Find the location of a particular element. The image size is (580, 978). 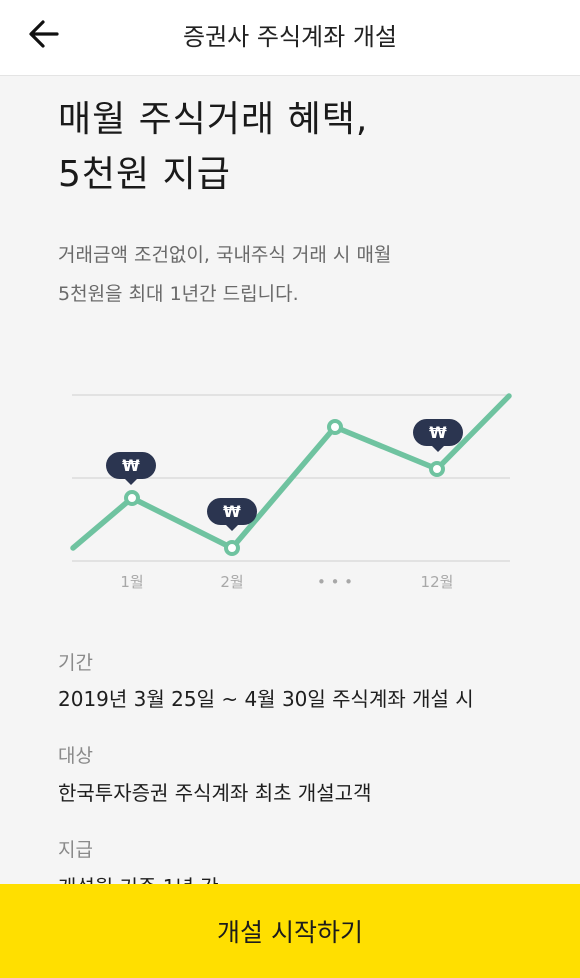

period-label: 기간 is located at coordinates (75, 663).